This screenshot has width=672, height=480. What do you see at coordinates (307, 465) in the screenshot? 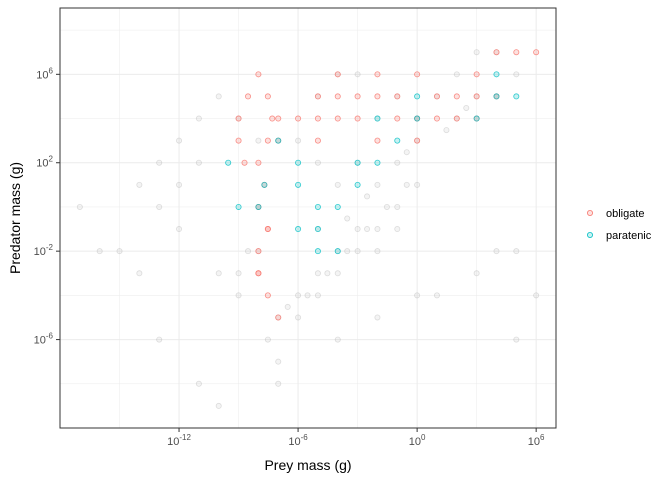
I see `x-axis-title: Prey mass (g)` at bounding box center [307, 465].